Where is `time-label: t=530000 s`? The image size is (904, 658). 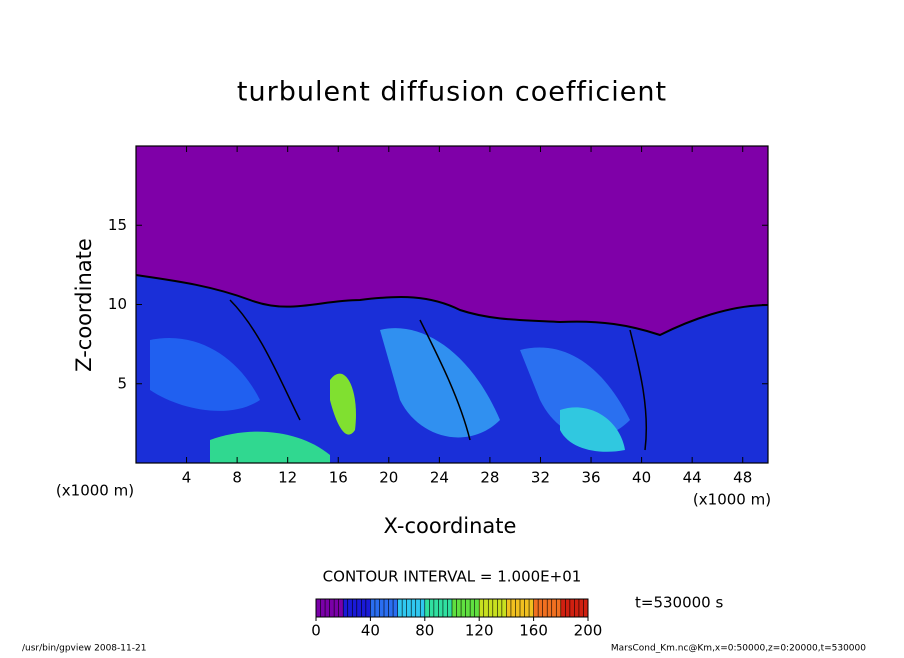
time-label: t=530000 s is located at coordinates (679, 603).